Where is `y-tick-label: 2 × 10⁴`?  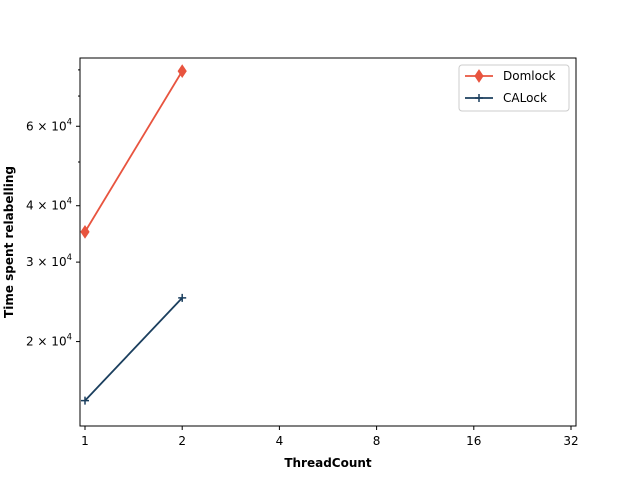 y-tick-label: 2 × 10⁴ is located at coordinates (49, 341).